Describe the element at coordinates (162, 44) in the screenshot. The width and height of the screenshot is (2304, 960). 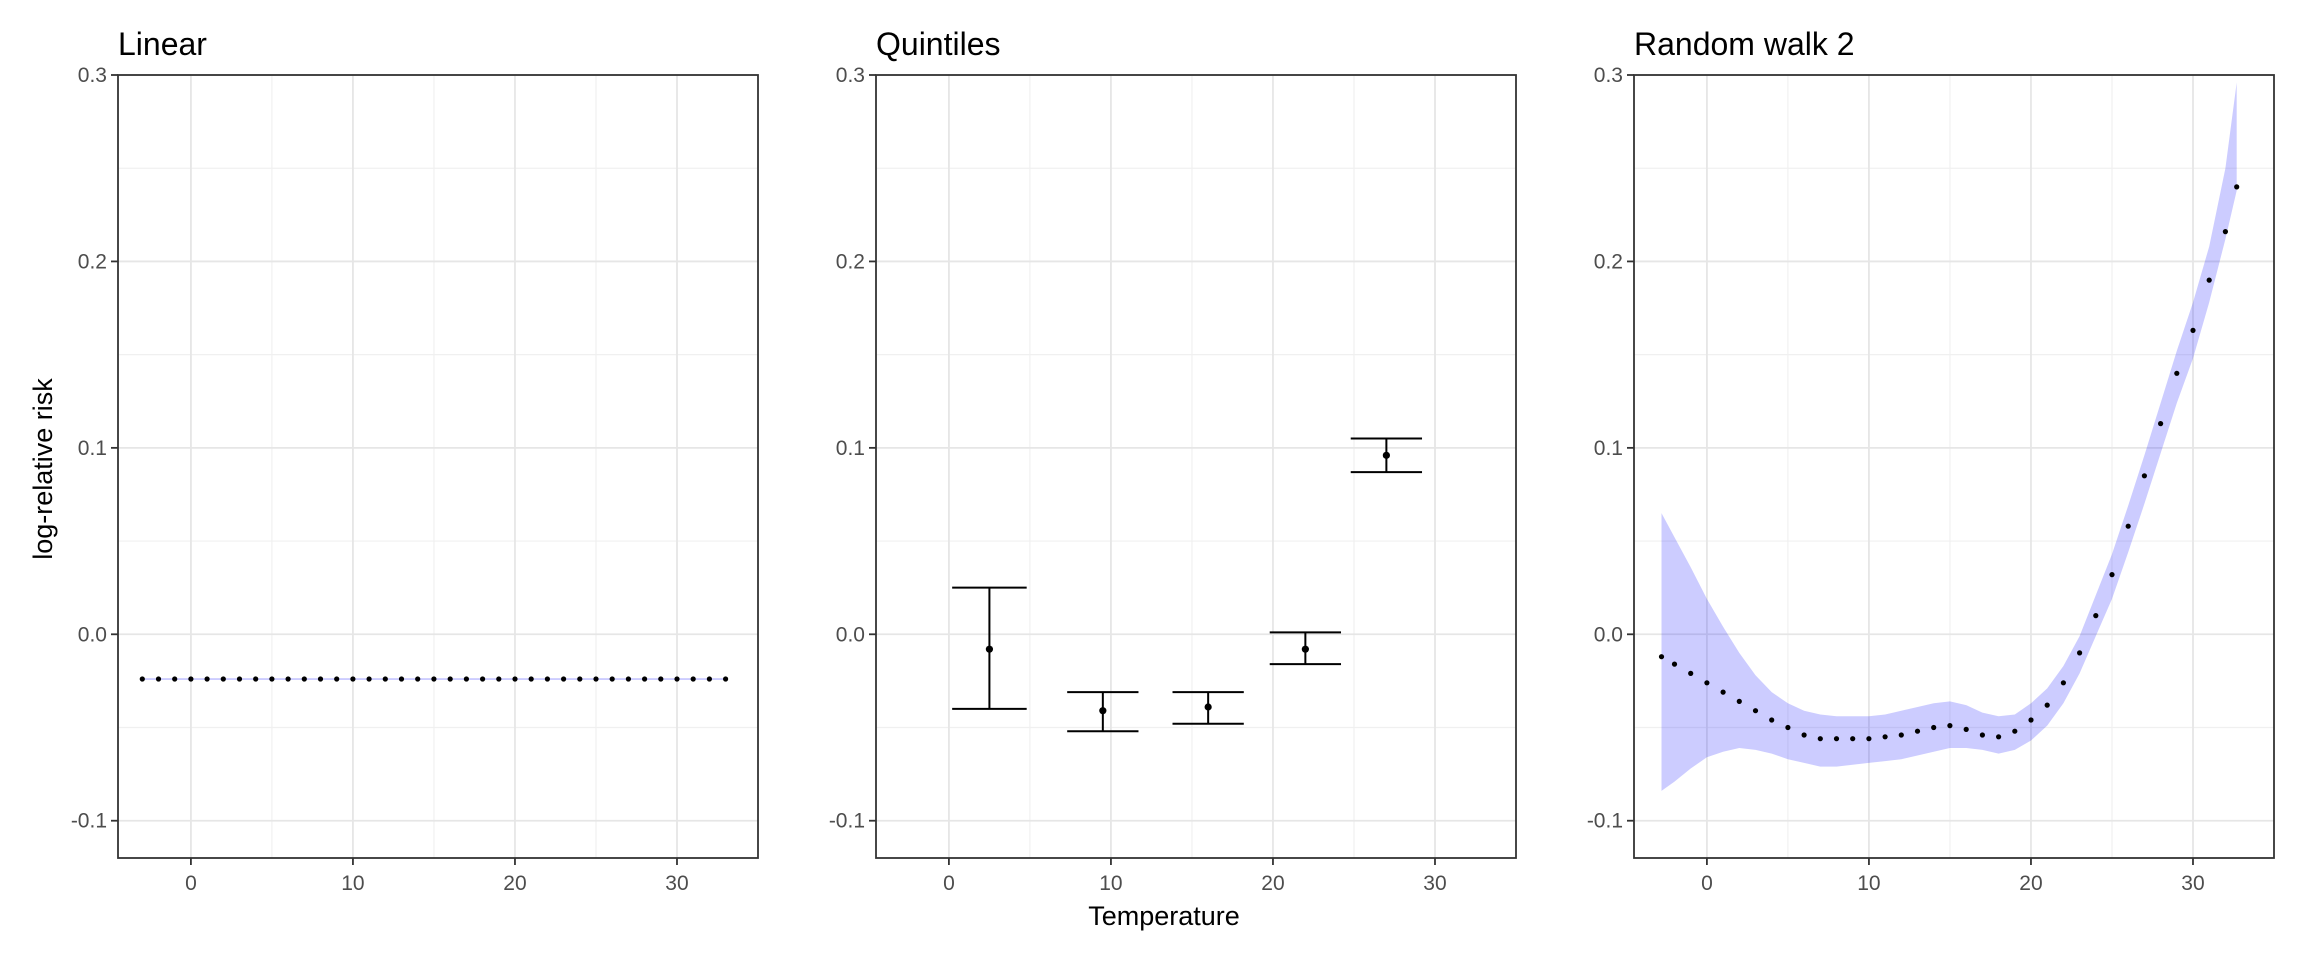
I see `panel-title: Linear` at that location.